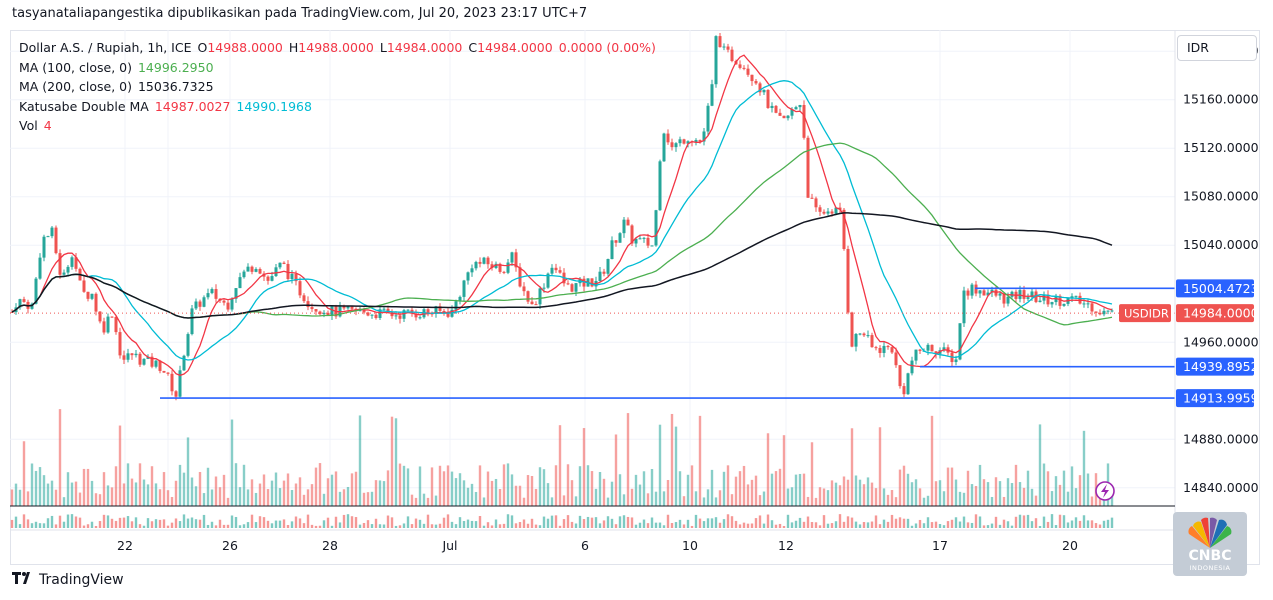 The image size is (1273, 600). Describe the element at coordinates (424, 47) in the screenshot. I see `legend-low-value: 14984.0000` at that location.